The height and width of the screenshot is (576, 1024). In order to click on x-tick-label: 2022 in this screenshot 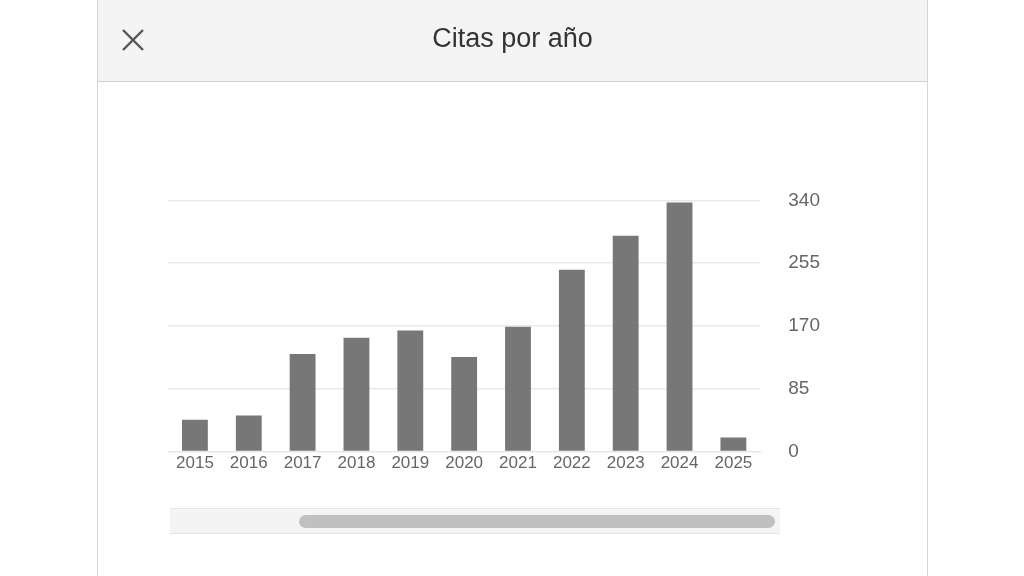, I will do `click(571, 463)`.